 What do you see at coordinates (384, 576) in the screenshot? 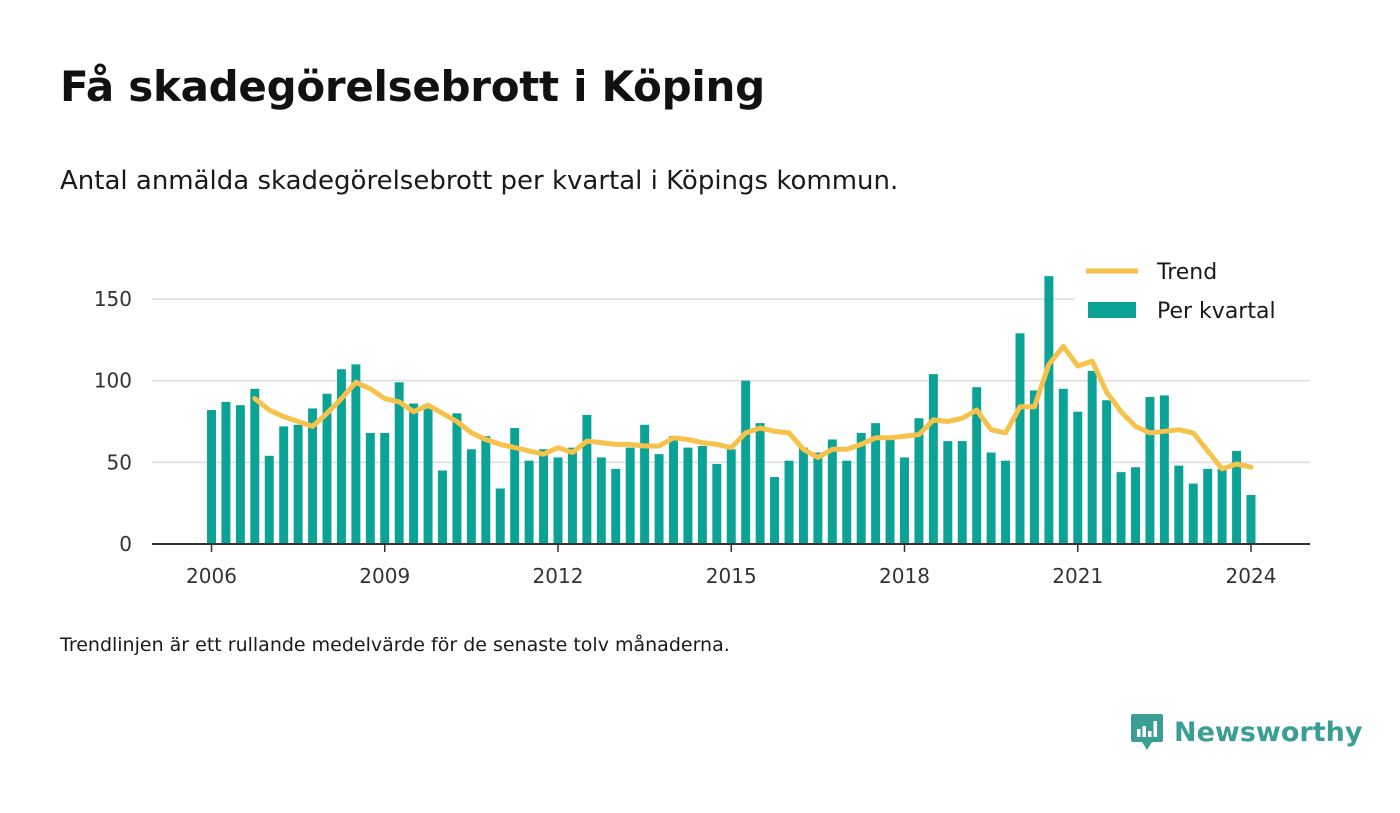
I see `x-tick-label: 2009` at bounding box center [384, 576].